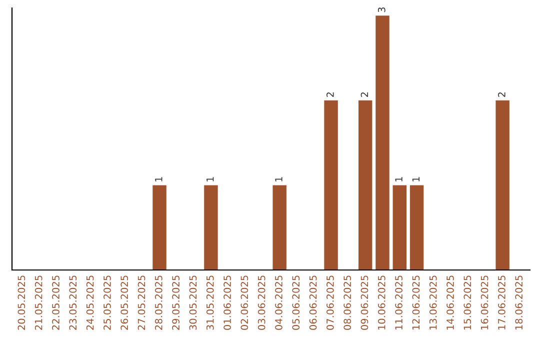  I want to click on x-tick-label: 20.05.2025, so click(22, 303).